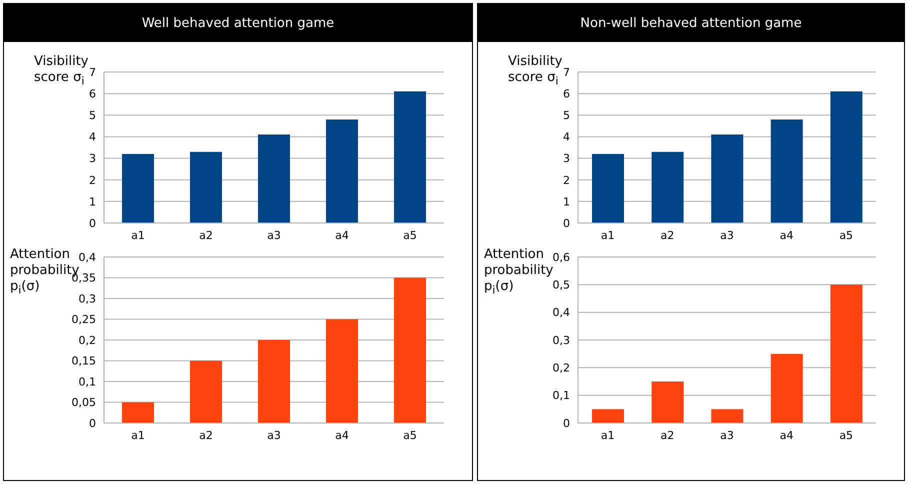 The width and height of the screenshot is (910, 486). I want to click on y-tick-label: 0,6, so click(561, 257).